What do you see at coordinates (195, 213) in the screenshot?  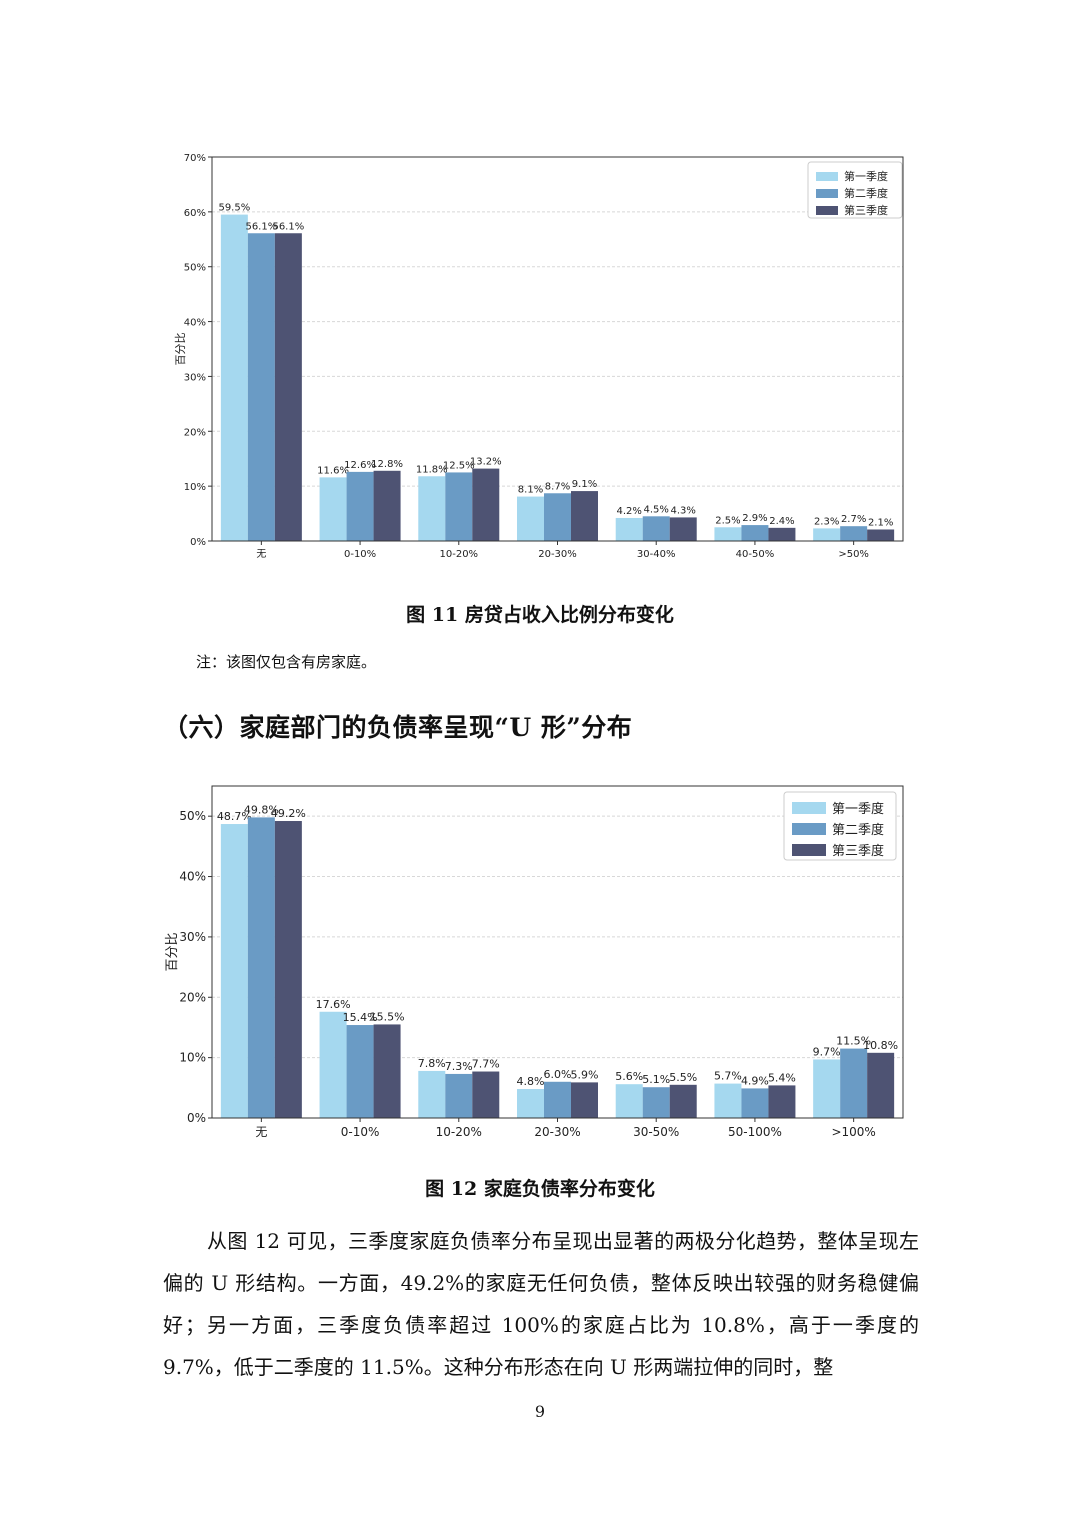 I see `y-tick-label: 60%` at bounding box center [195, 213].